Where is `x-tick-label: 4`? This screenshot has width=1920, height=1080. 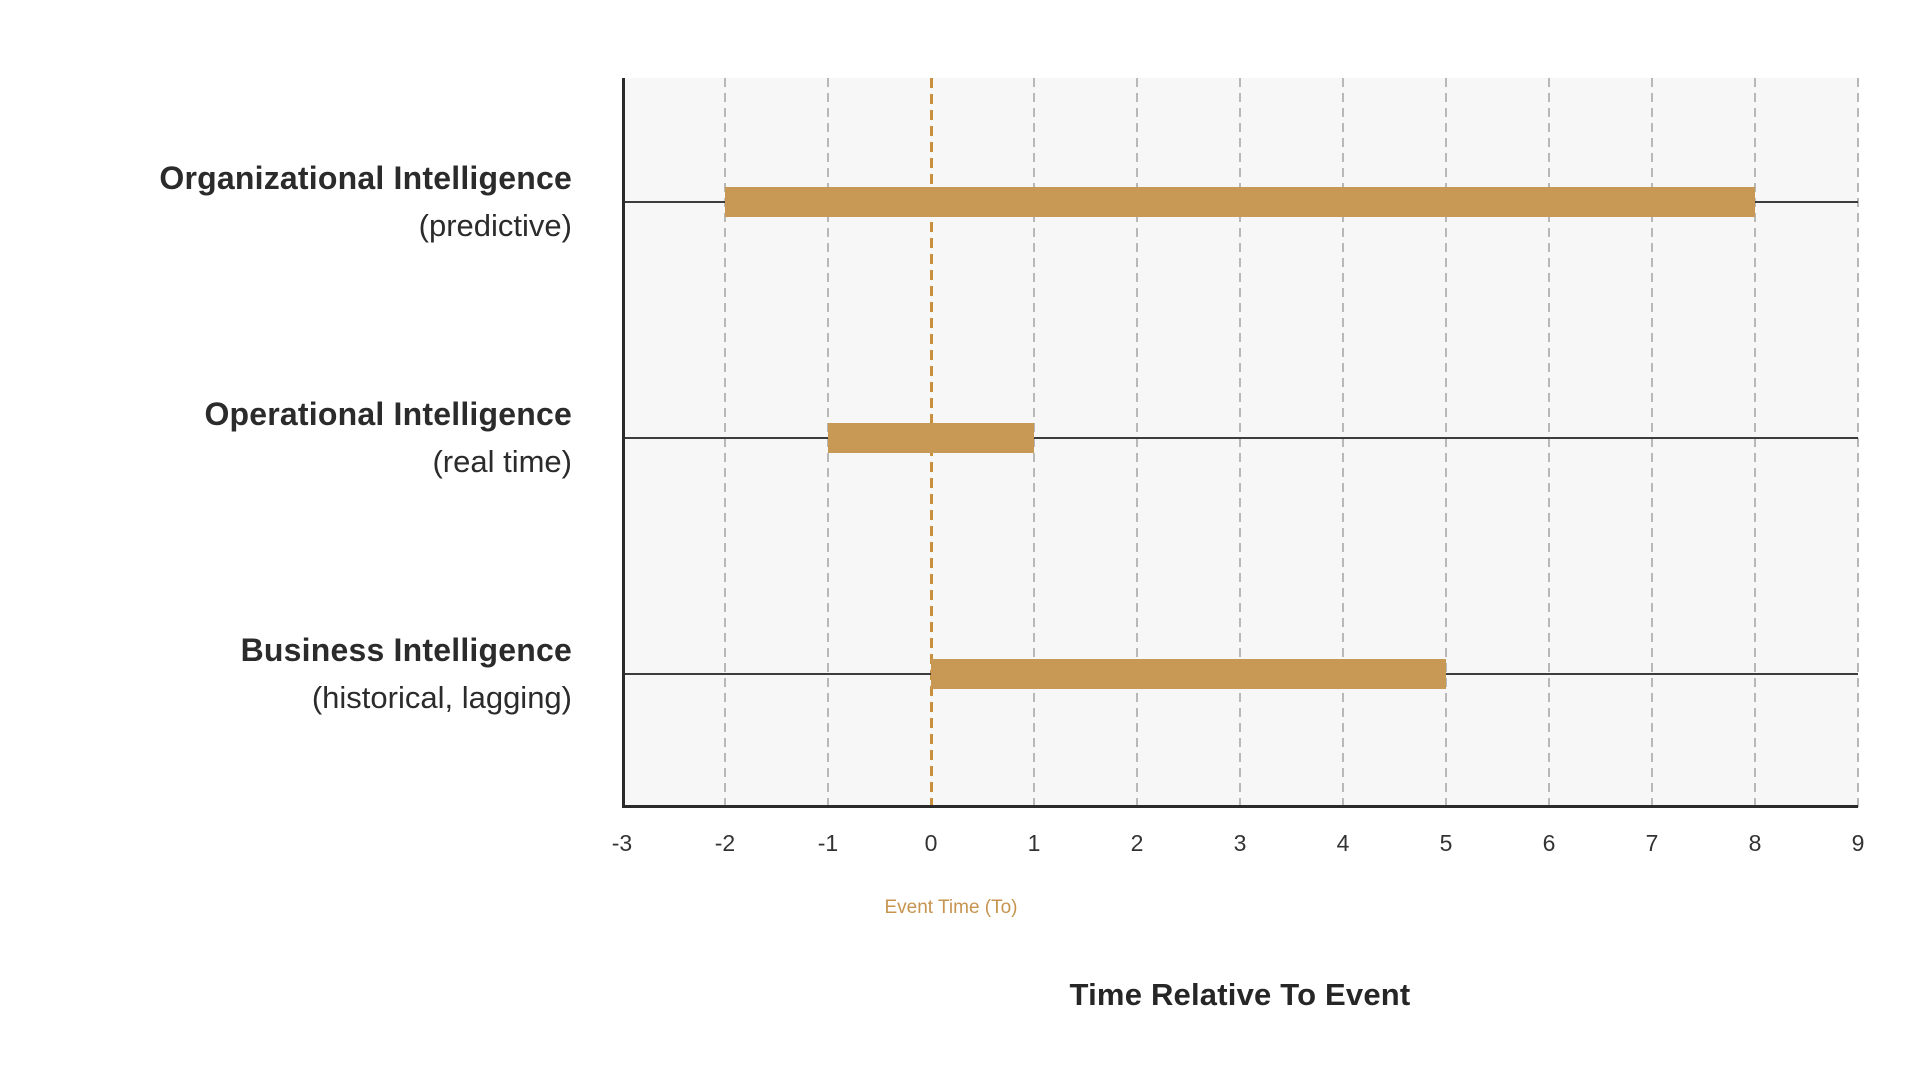 x-tick-label: 4 is located at coordinates (1343, 843).